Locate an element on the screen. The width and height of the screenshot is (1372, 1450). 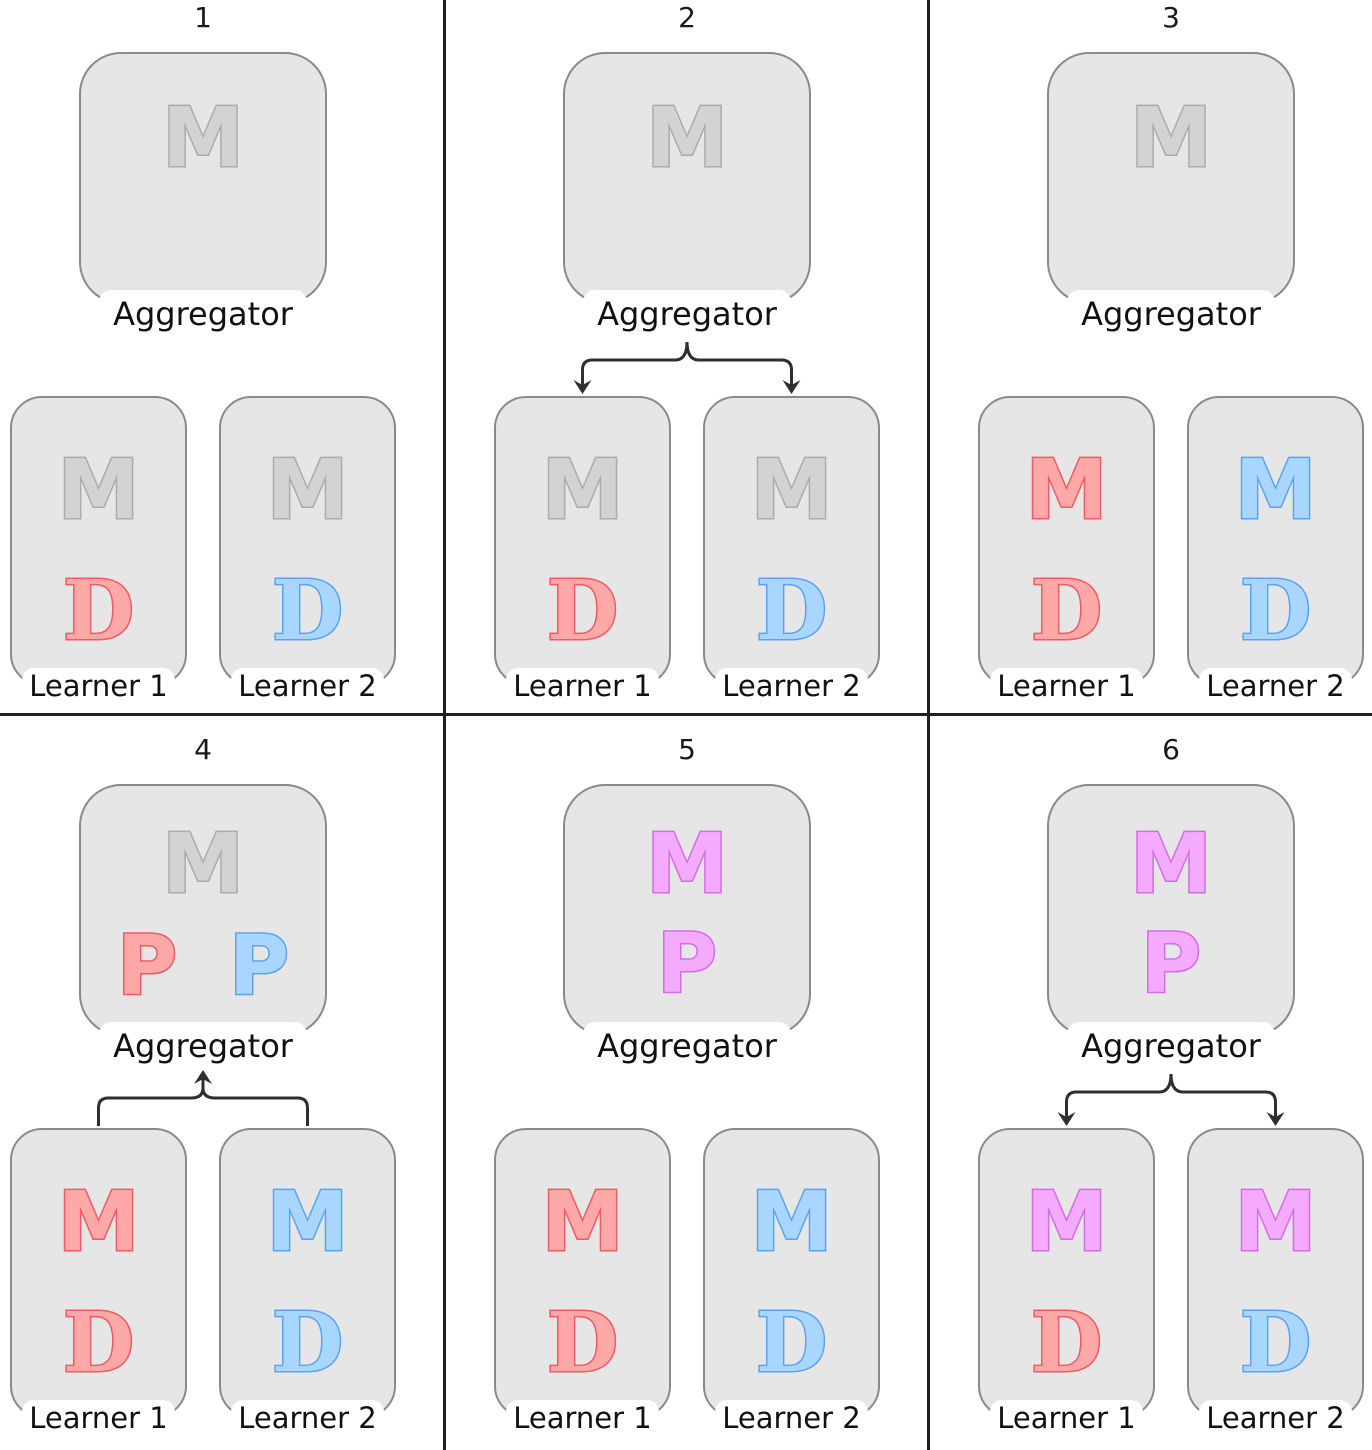
step-number: 2 is located at coordinates (687, 17).